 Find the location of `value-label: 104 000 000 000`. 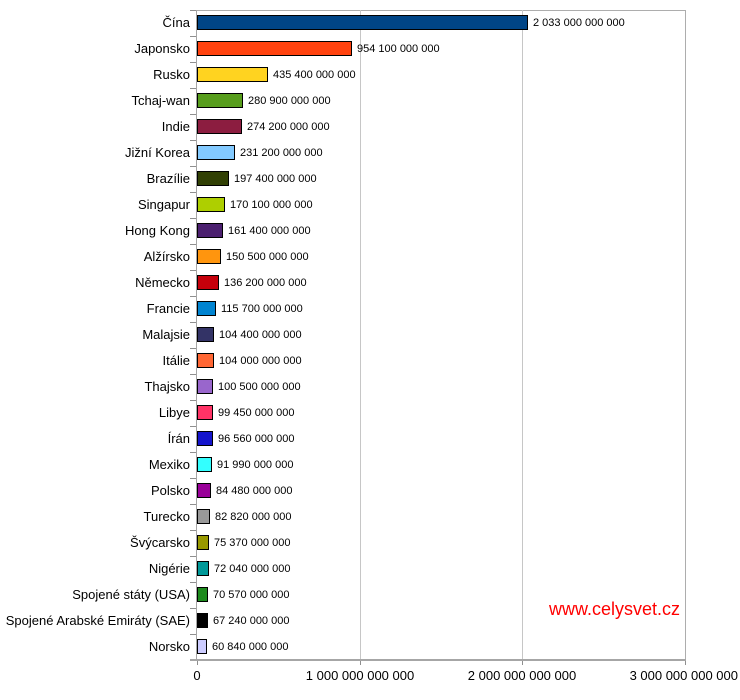

value-label: 104 000 000 000 is located at coordinates (260, 361).